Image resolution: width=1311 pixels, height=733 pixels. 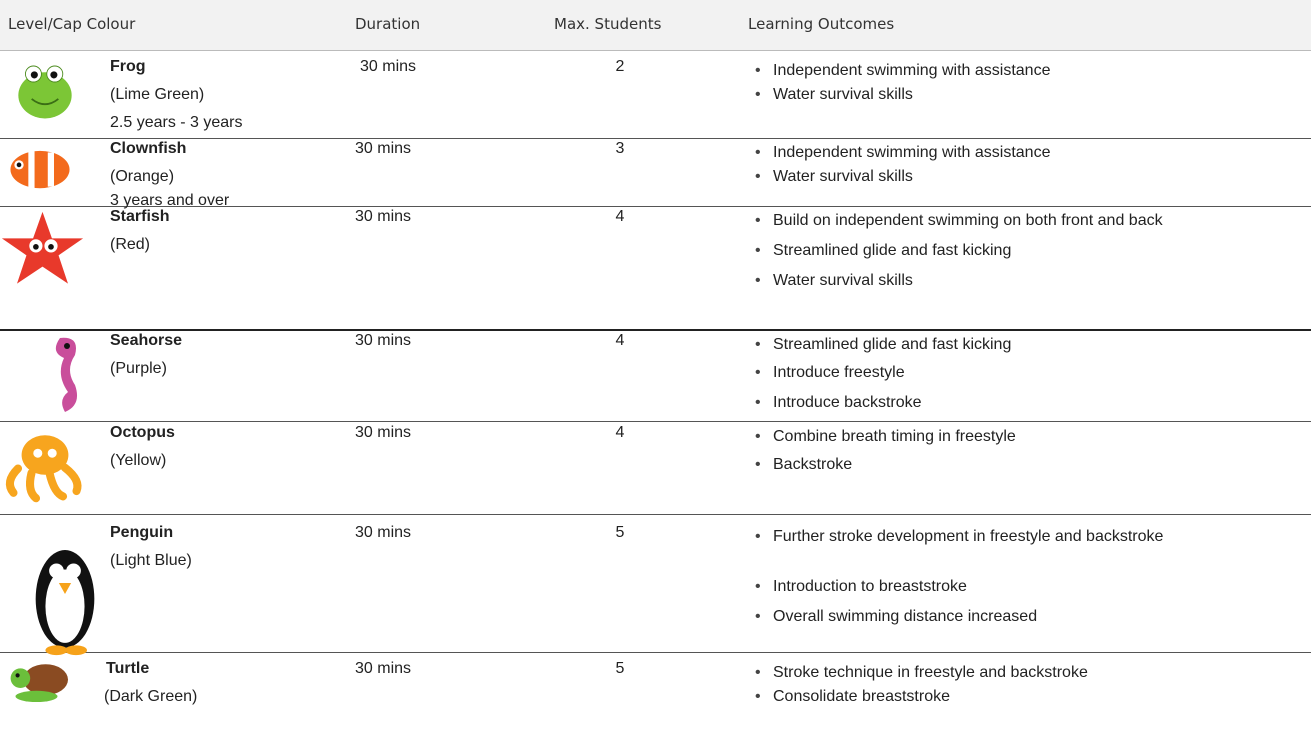 I want to click on header-cell: Max. Students, so click(x=608, y=24).